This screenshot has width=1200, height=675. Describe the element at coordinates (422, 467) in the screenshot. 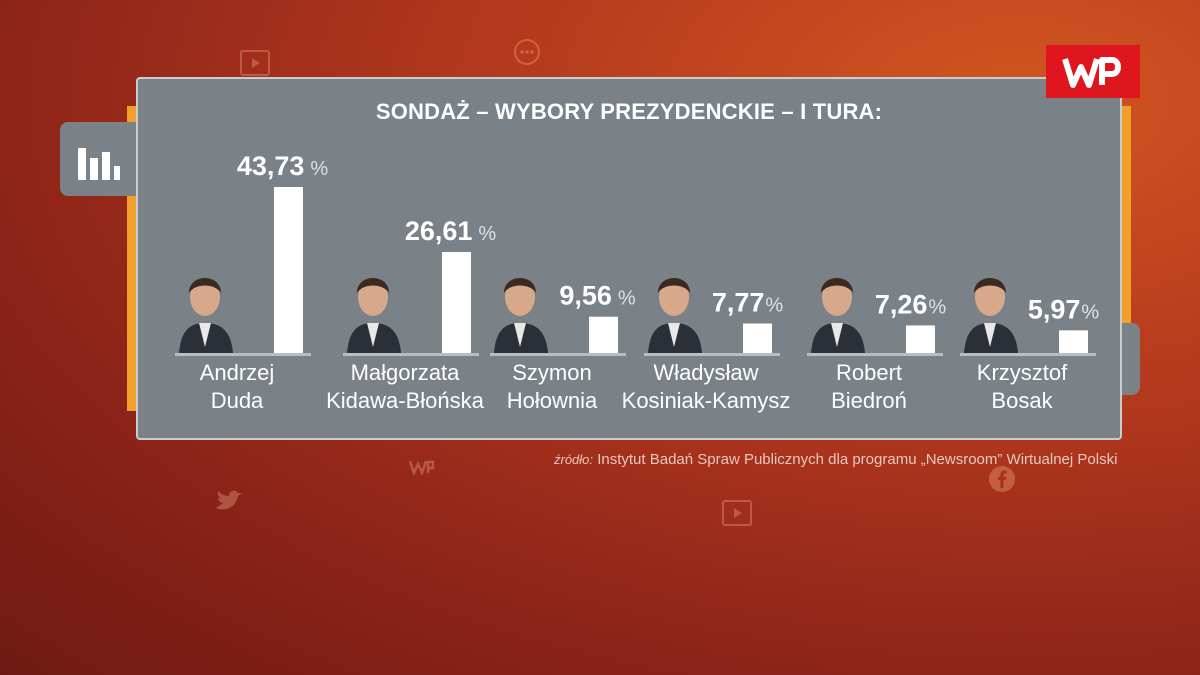

I see `wp-small-icon` at that location.